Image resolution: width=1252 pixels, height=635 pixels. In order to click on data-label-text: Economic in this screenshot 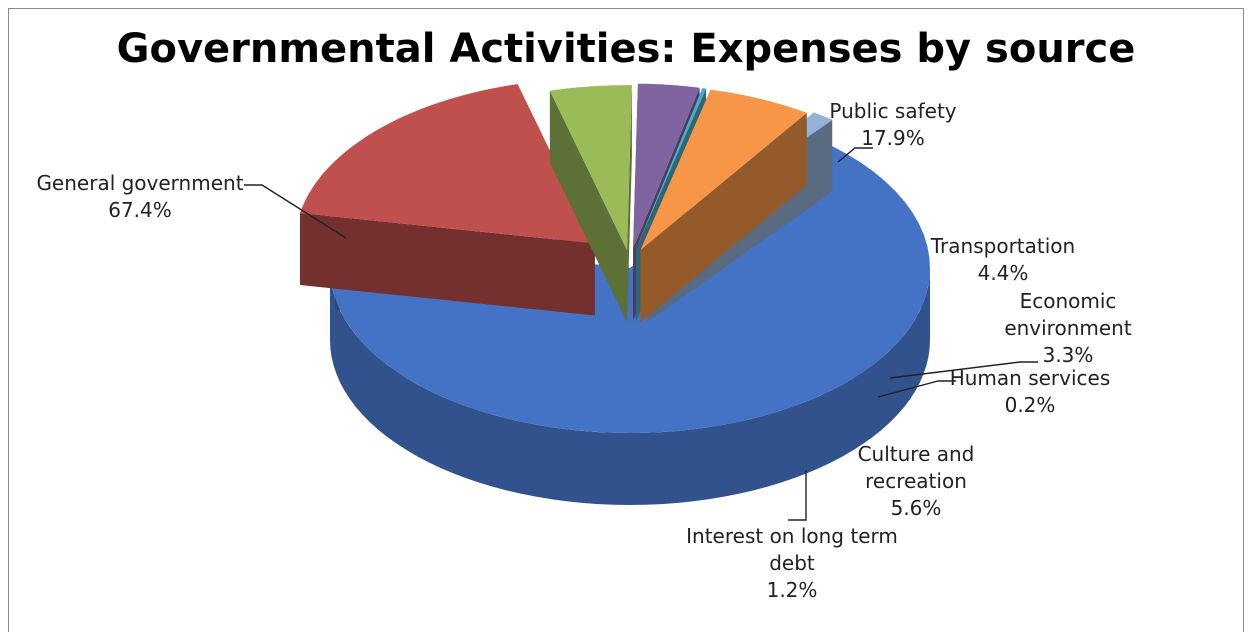, I will do `click(1068, 301)`.